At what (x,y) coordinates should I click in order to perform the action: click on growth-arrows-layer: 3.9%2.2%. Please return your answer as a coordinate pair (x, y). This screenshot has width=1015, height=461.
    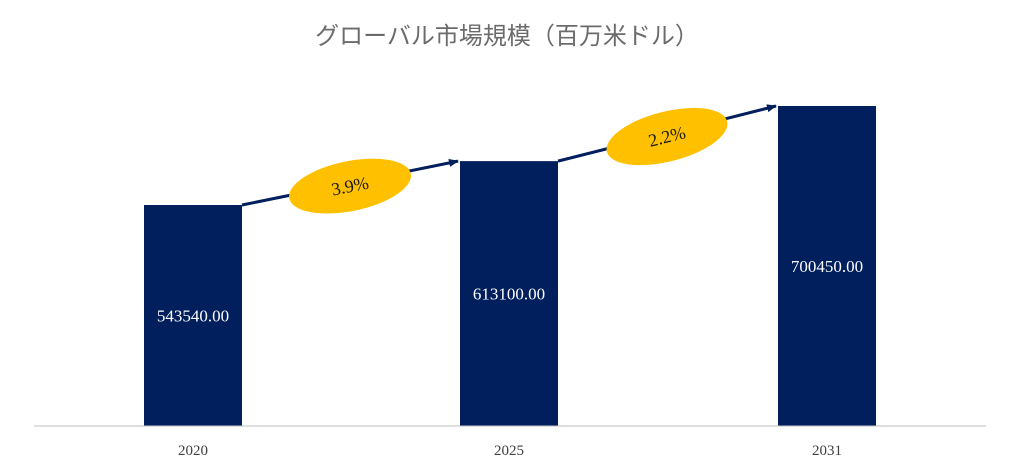
    Looking at the image, I should click on (509, 159).